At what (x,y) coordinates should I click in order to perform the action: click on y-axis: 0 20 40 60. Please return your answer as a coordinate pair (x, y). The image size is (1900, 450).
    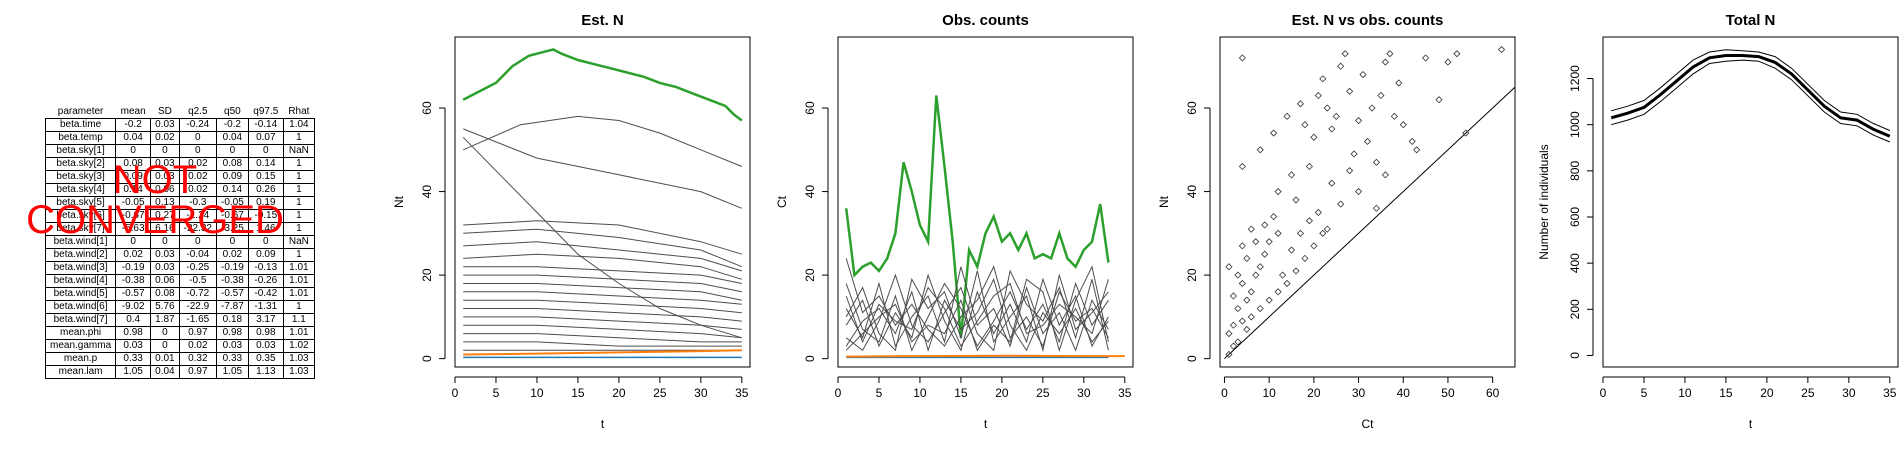
    Looking at the image, I should click on (1198, 231).